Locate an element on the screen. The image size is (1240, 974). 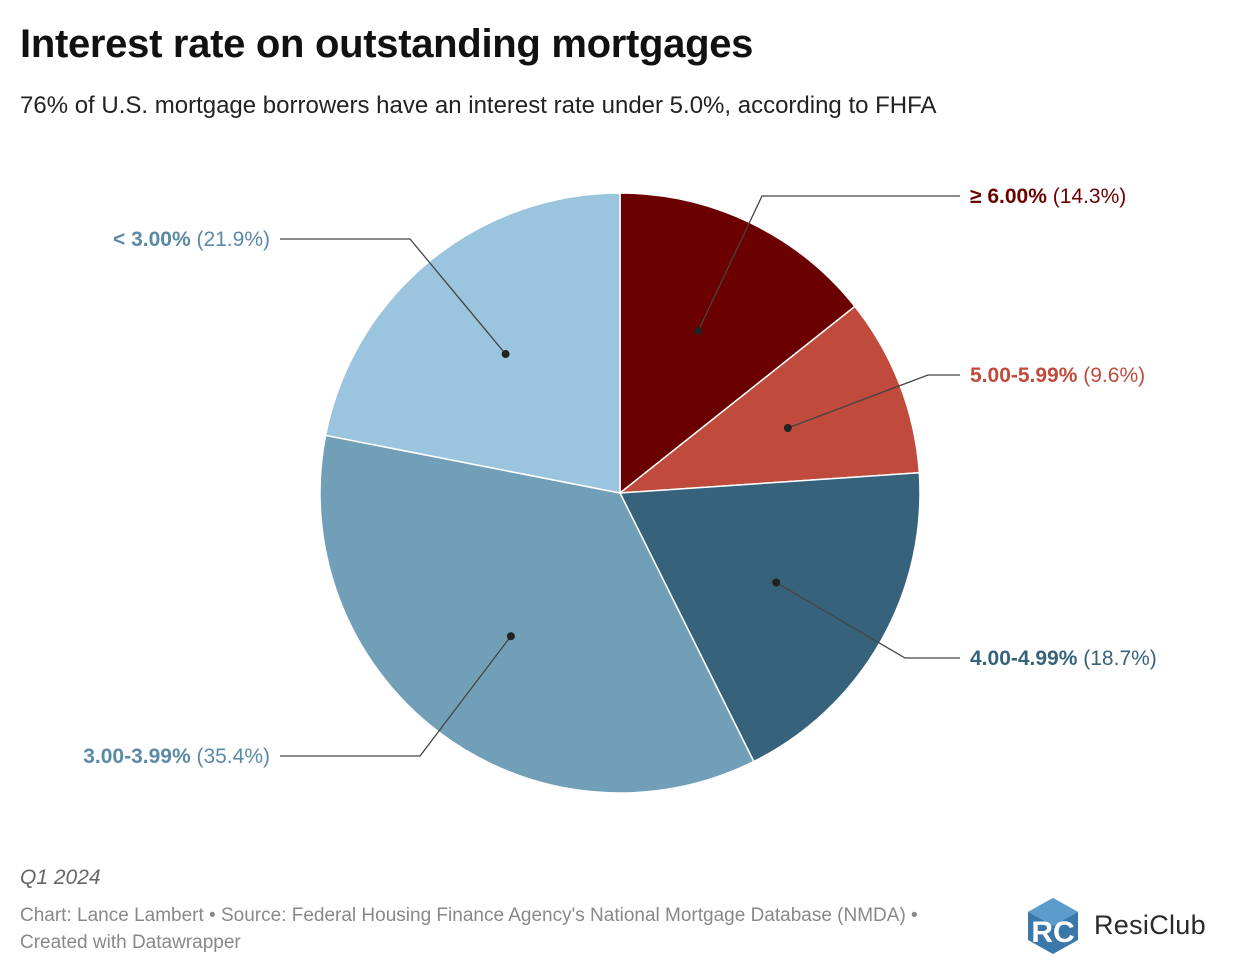
slice-percent: (9.6%) is located at coordinates (1111, 375).